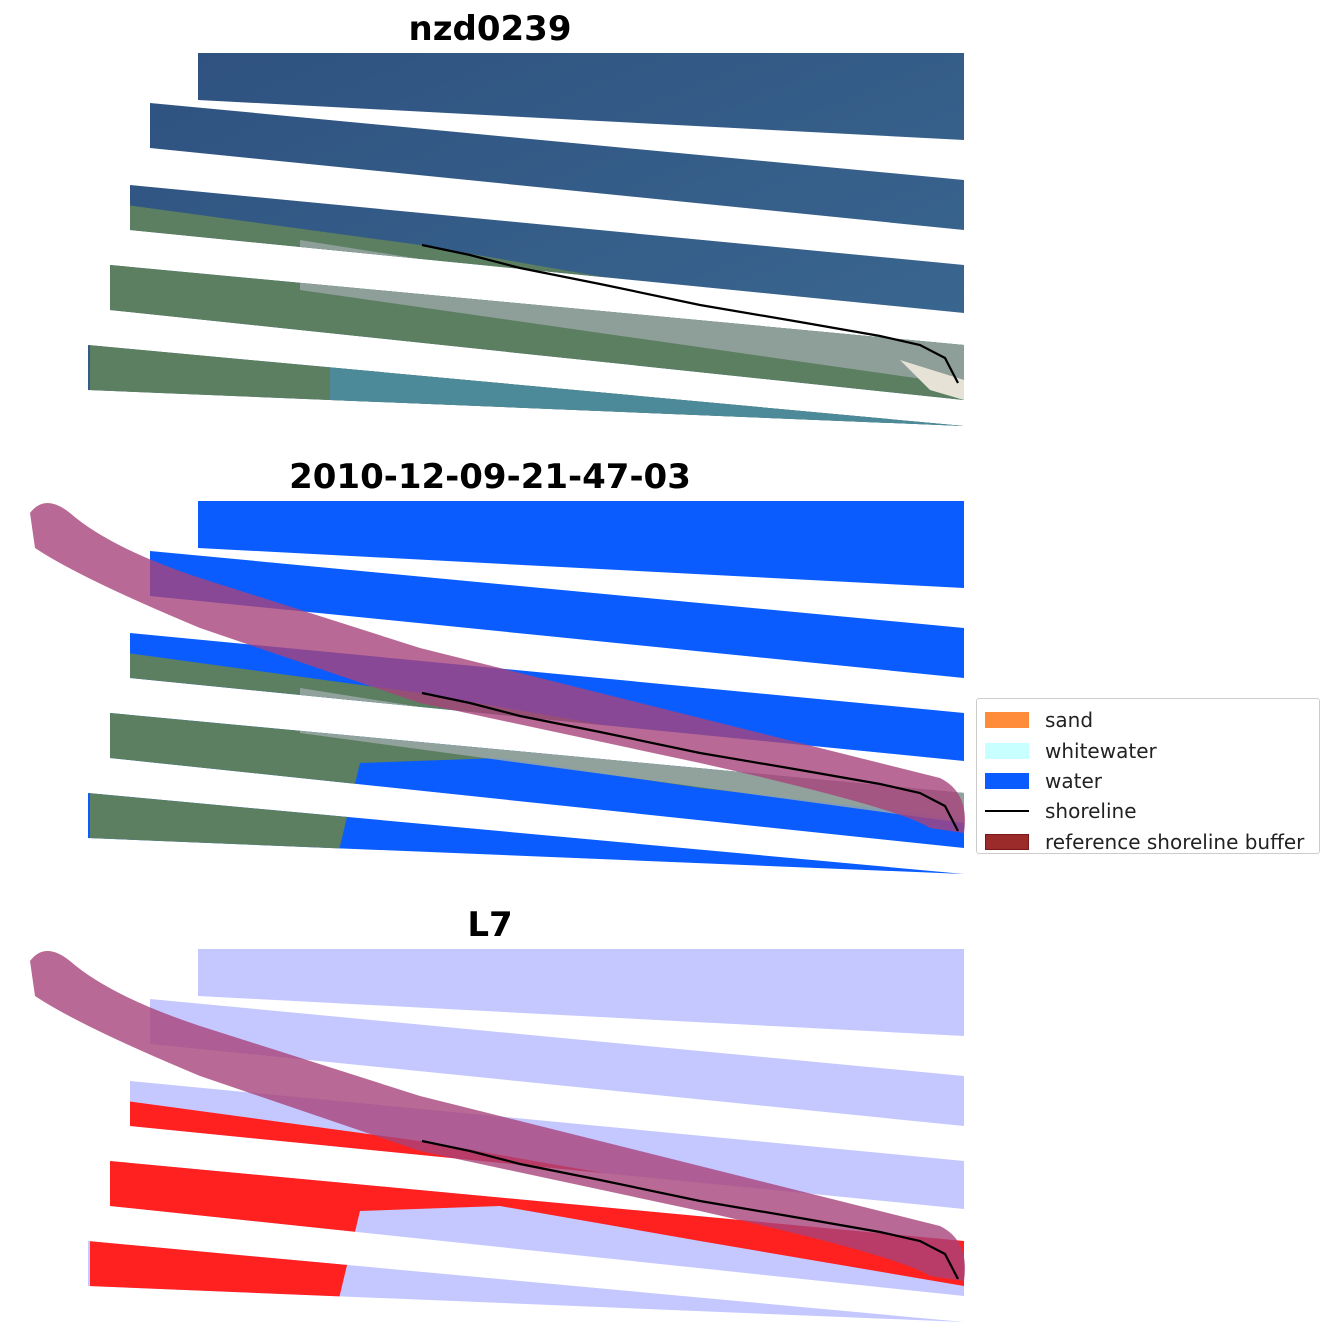 Image resolution: width=1336 pixels, height=1337 pixels. I want to click on beach, so click(932, 380).